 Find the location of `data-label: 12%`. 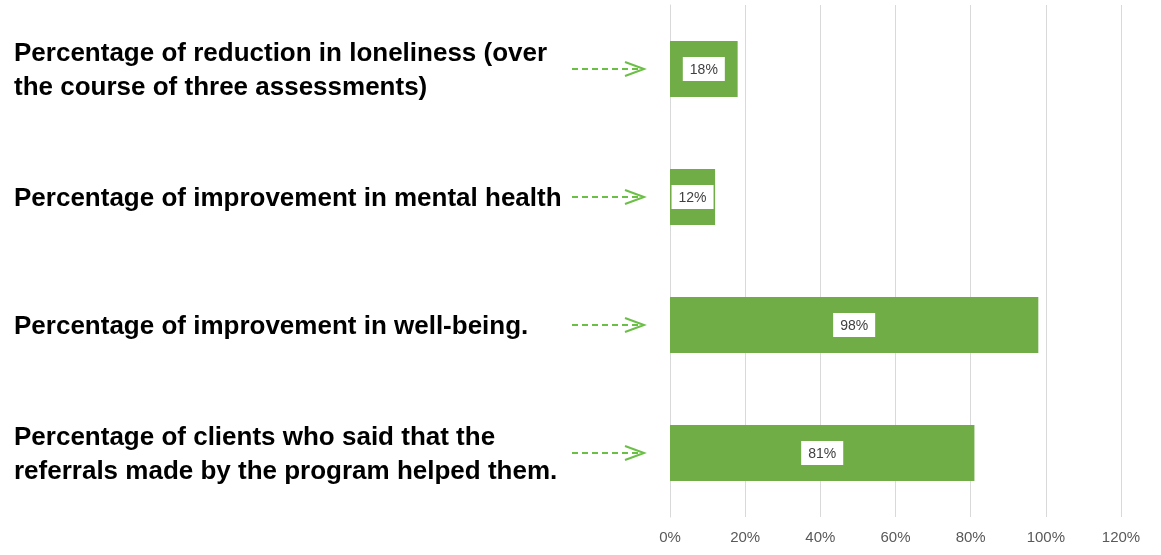

data-label: 12% is located at coordinates (692, 197).